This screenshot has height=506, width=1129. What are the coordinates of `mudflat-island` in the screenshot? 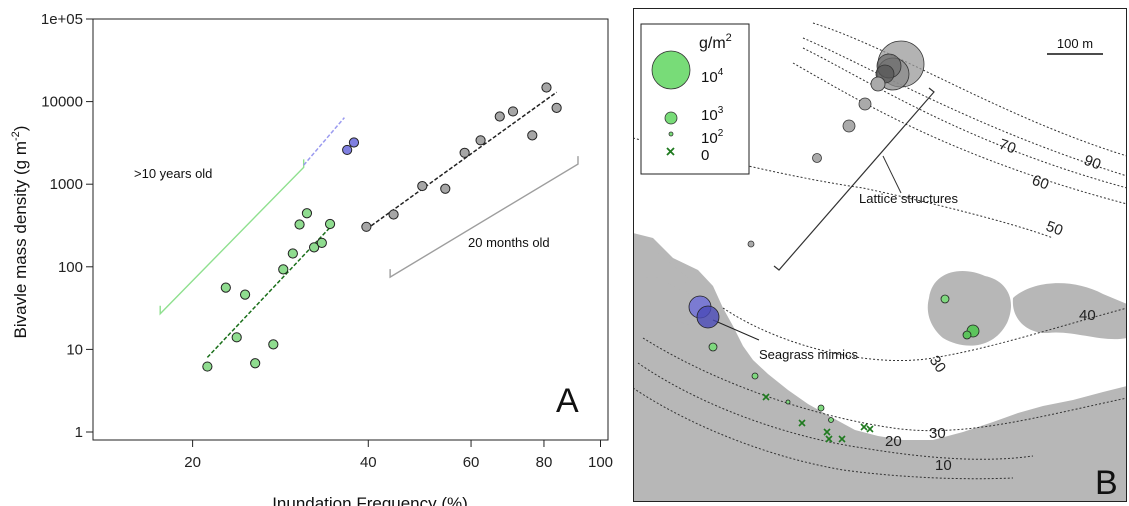 It's located at (969, 308).